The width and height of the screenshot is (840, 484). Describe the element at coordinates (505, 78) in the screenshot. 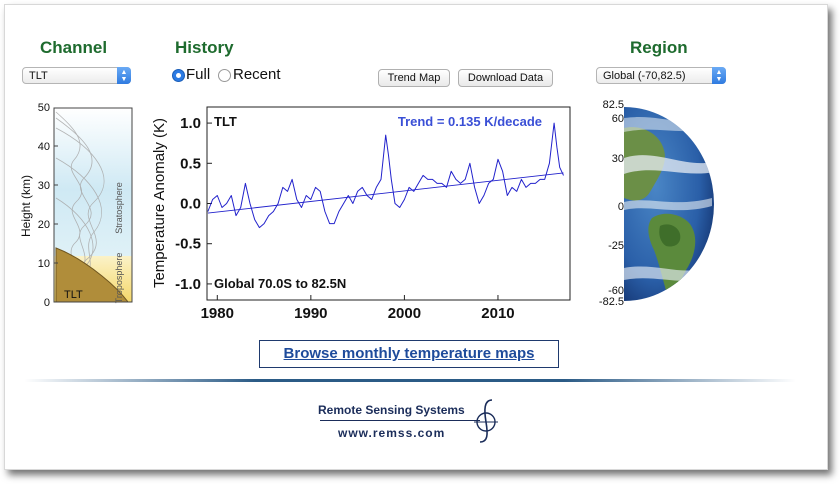

I see `download-data-button: Download Data` at that location.